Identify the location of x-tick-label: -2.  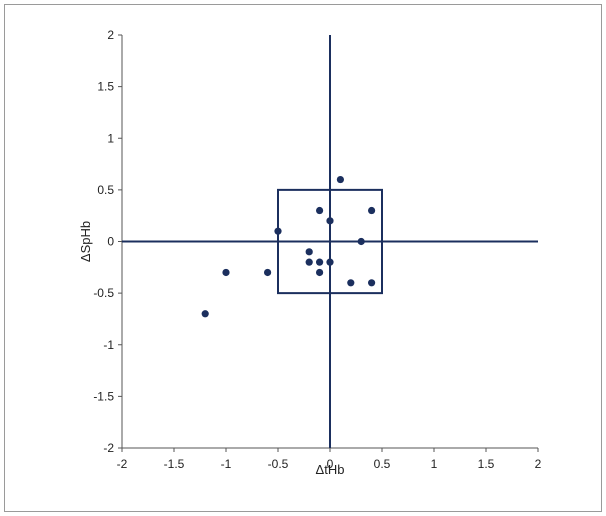
(122, 464).